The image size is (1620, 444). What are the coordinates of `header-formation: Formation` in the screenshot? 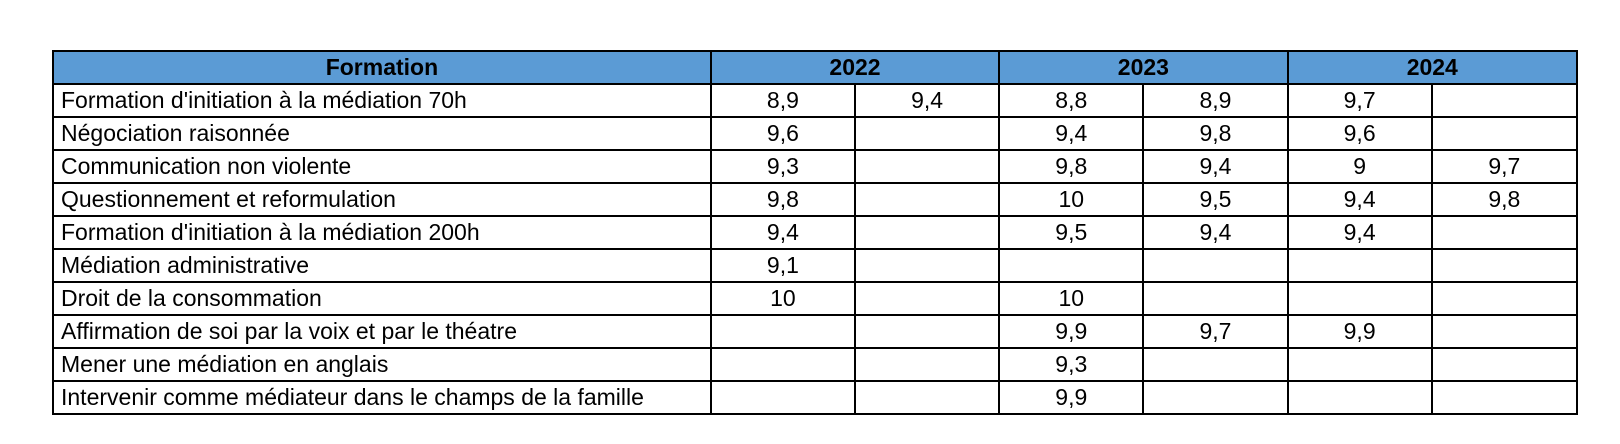 It's located at (382, 67).